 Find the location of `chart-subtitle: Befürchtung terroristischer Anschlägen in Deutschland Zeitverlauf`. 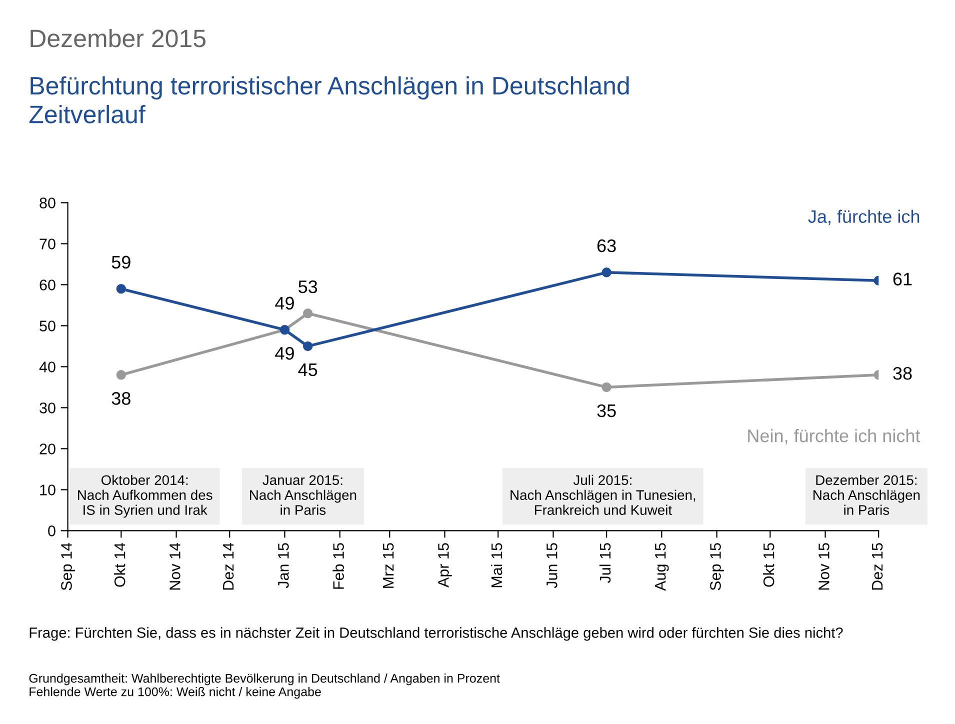

chart-subtitle: Befürchtung terroristischer Anschlägen in Deutschland Zeitverlauf is located at coordinates (329, 100).